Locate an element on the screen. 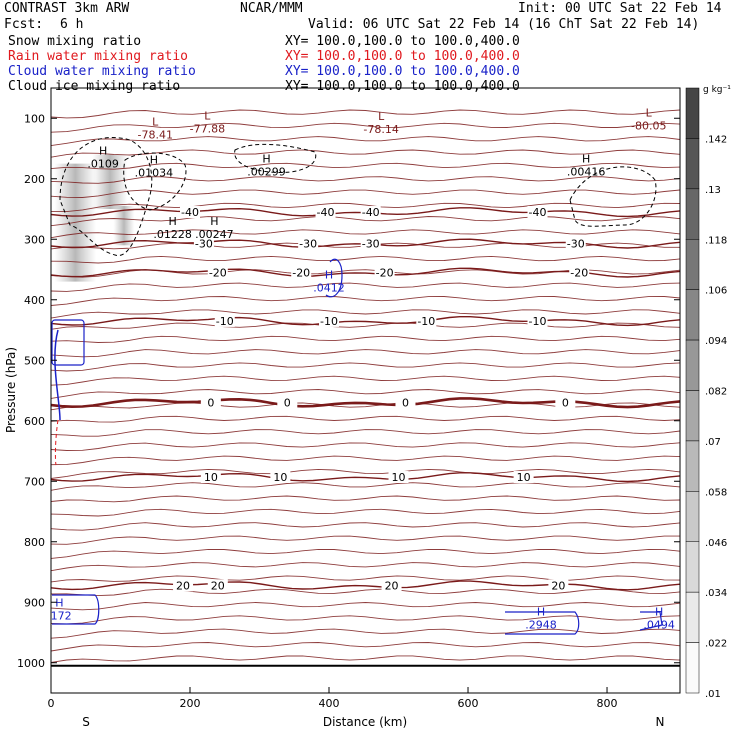  y-tick-label: 100 is located at coordinates (34, 118).